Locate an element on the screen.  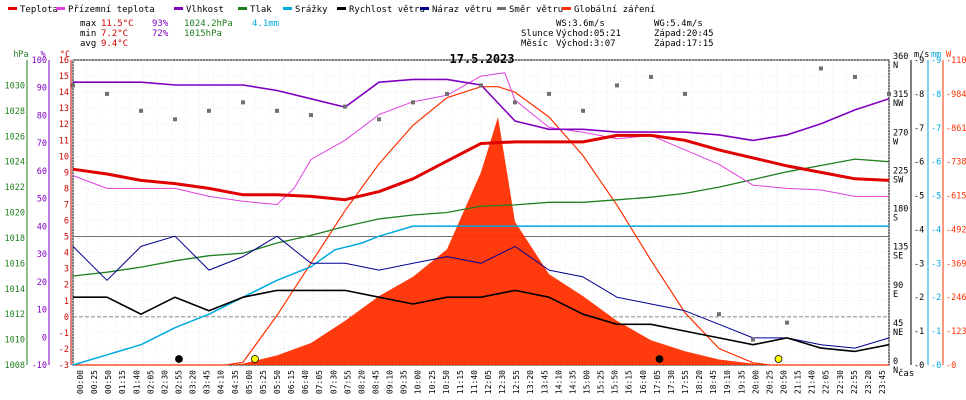
axis-tick-label: 4 is located at coordinates (66, 254).